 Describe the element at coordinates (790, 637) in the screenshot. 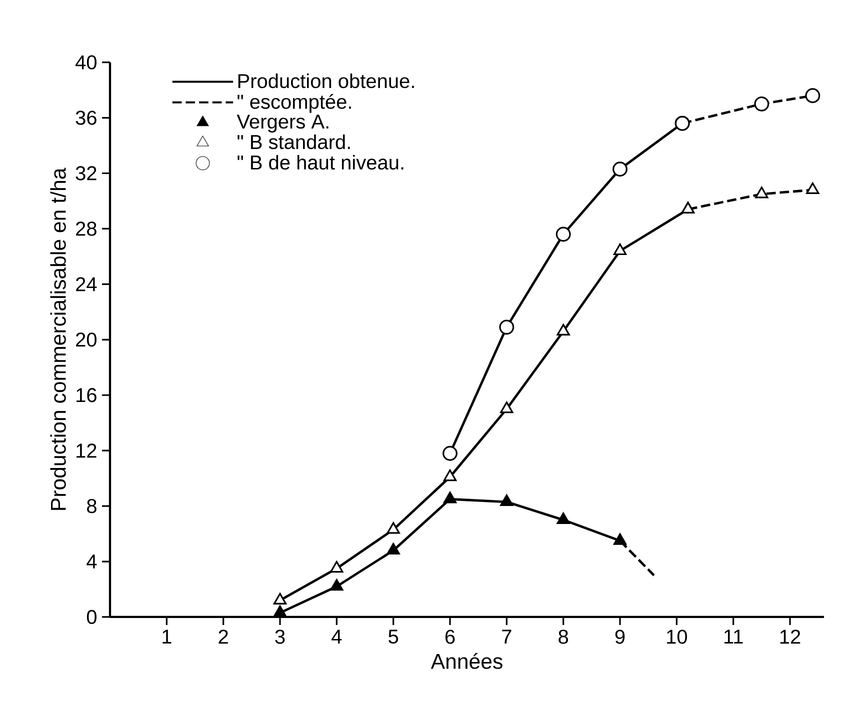

I see `x-tick-label: 12` at that location.